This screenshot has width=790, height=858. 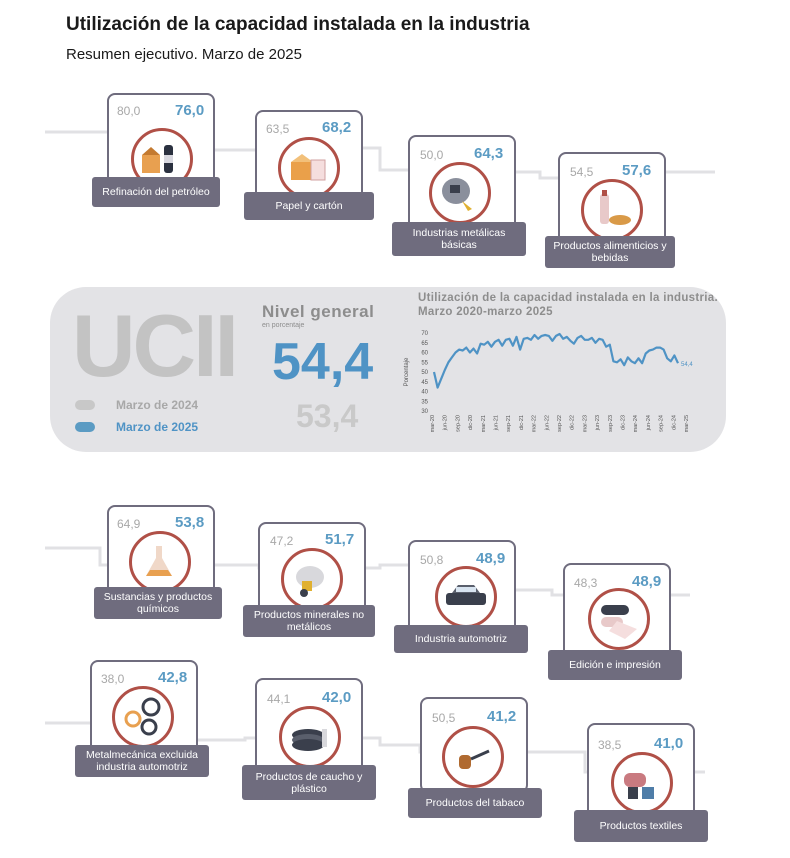 I want to click on textile-rolls-icon, so click(x=642, y=783).